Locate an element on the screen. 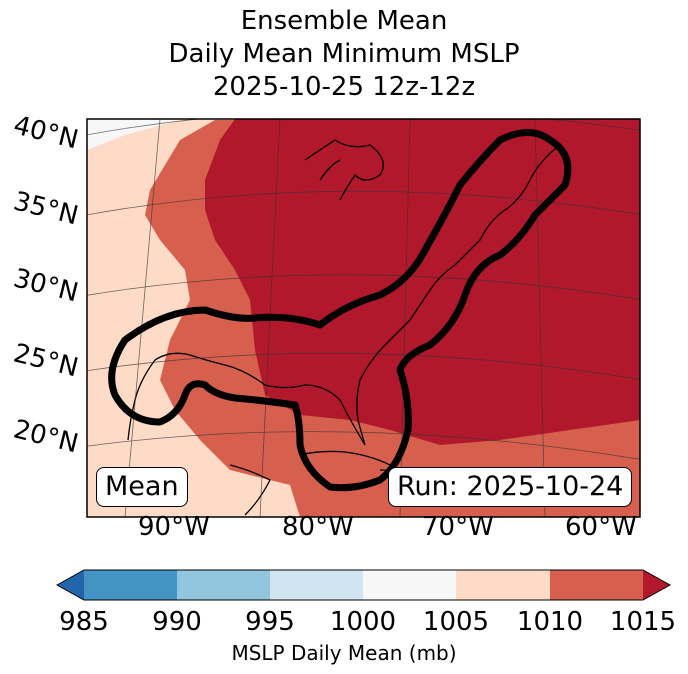 The image size is (688, 674). lon-label-70: 70°W is located at coordinates (458, 527).